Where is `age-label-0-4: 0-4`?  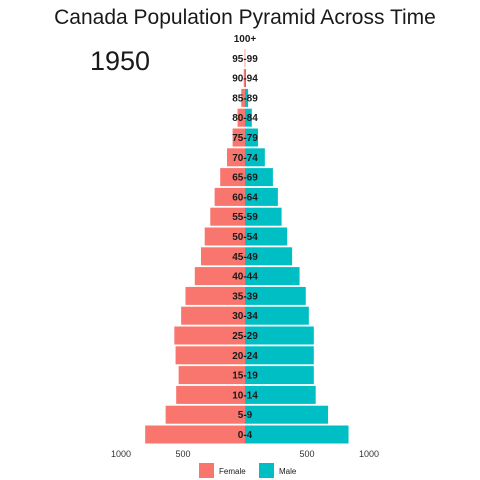 age-label-0-4: 0-4 is located at coordinates (245, 435).